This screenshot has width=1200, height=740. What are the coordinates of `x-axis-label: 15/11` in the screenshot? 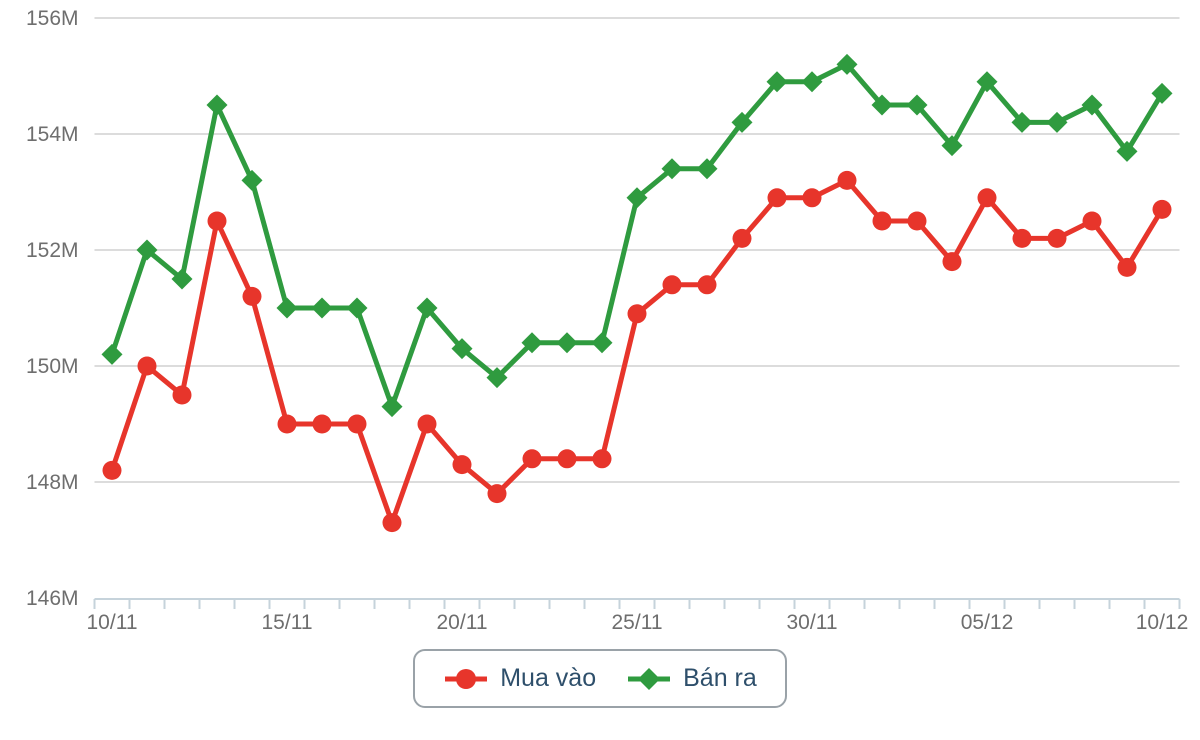 It's located at (287, 622).